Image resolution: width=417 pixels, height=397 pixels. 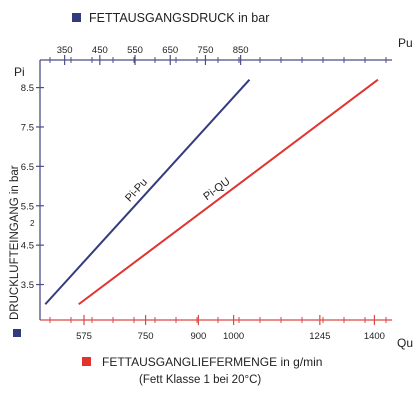 I want to click on top-legend-label: FETTAUSGANGSDRUCK in bar, so click(x=179, y=18).